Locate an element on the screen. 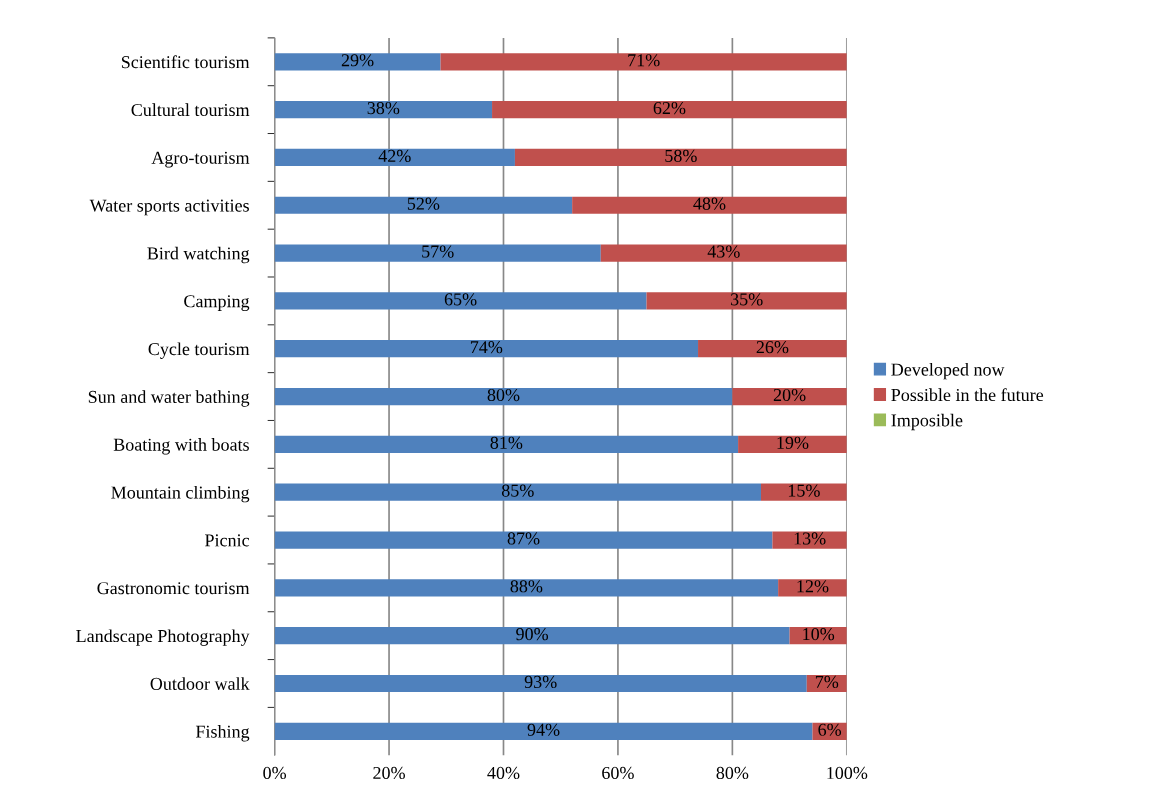 The height and width of the screenshot is (806, 1149). data-label: 19% is located at coordinates (793, 442).